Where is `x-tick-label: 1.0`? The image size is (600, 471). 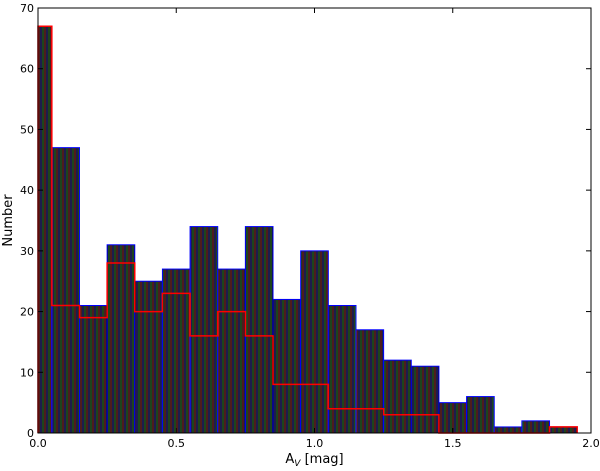 x-tick-label: 1.0 is located at coordinates (315, 443).